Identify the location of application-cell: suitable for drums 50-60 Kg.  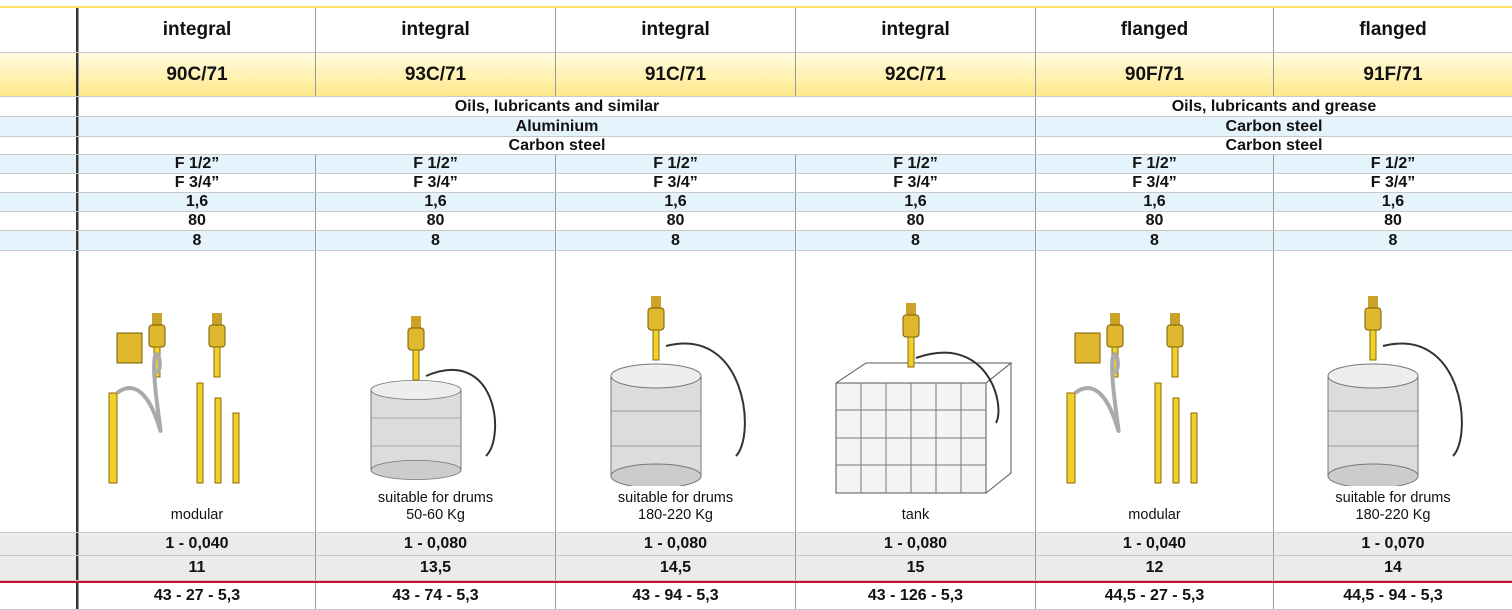
(435, 391).